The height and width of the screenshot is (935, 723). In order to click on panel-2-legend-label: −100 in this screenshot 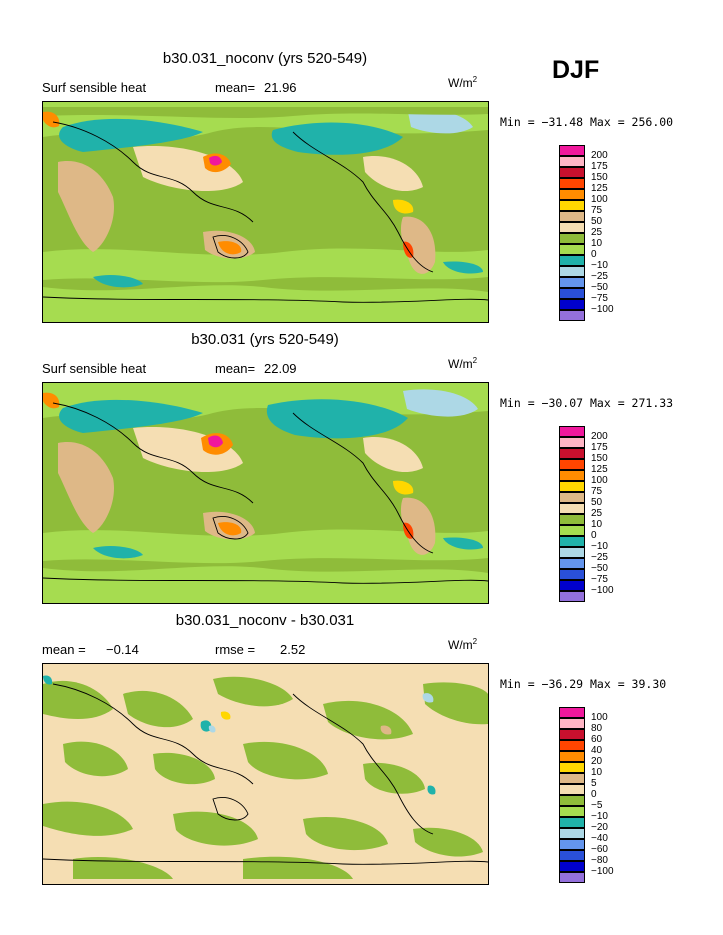, I will do `click(602, 590)`.